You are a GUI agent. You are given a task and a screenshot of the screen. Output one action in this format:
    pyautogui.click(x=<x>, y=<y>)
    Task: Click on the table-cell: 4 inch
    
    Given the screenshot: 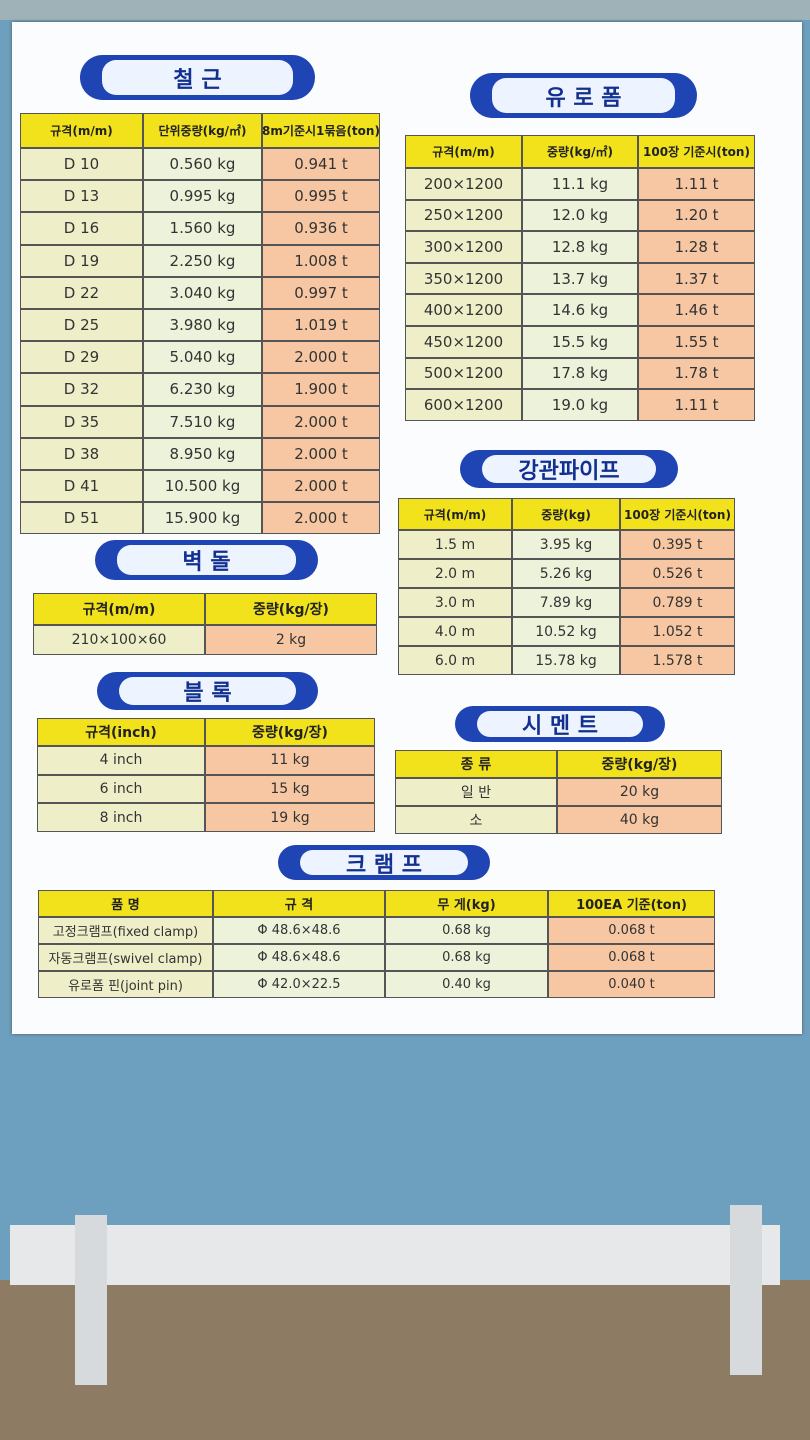 What is the action you would take?
    pyautogui.click(x=121, y=760)
    